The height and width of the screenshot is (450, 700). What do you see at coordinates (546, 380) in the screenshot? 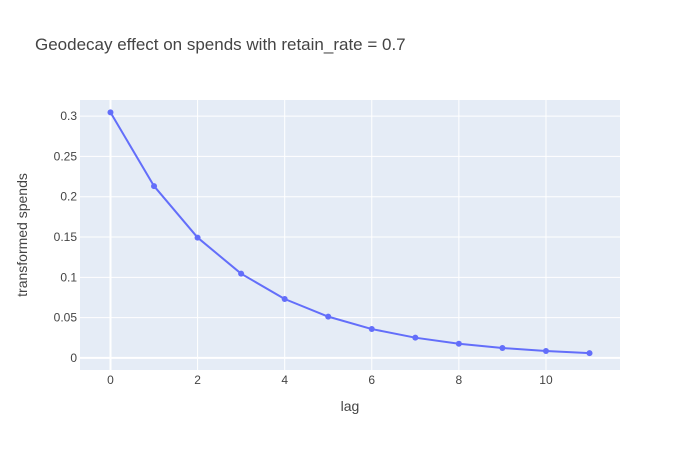
I see `x-tick-label: 10` at bounding box center [546, 380].